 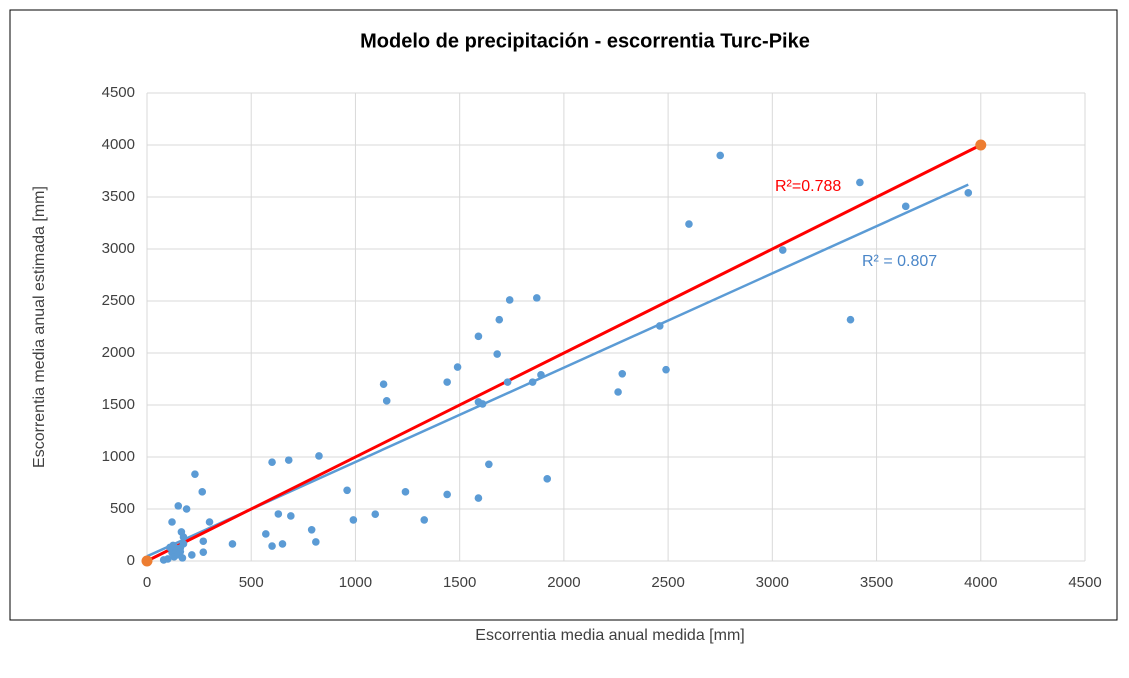 What do you see at coordinates (118, 92) in the screenshot?
I see `y-tick-label: 4500` at bounding box center [118, 92].